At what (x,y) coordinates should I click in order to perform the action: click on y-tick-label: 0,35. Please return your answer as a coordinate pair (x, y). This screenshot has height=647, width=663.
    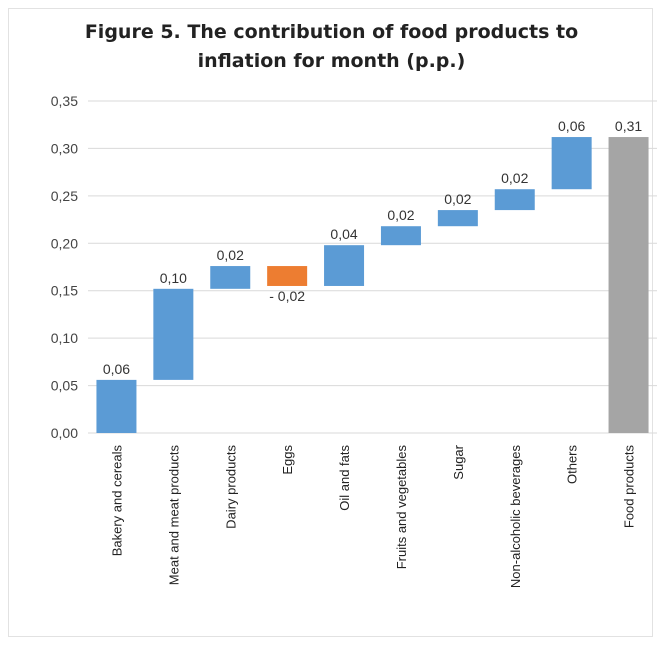
    Looking at the image, I should click on (64, 101).